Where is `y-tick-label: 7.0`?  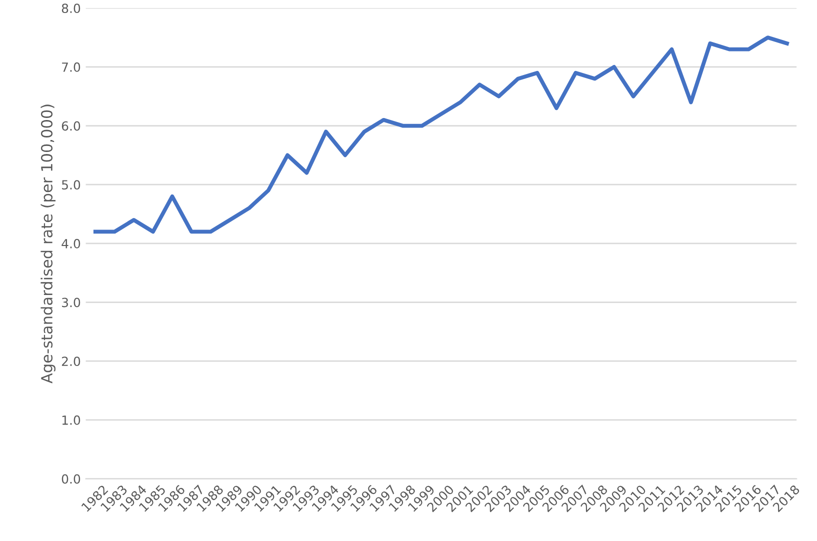 y-tick-label: 7.0 is located at coordinates (71, 67).